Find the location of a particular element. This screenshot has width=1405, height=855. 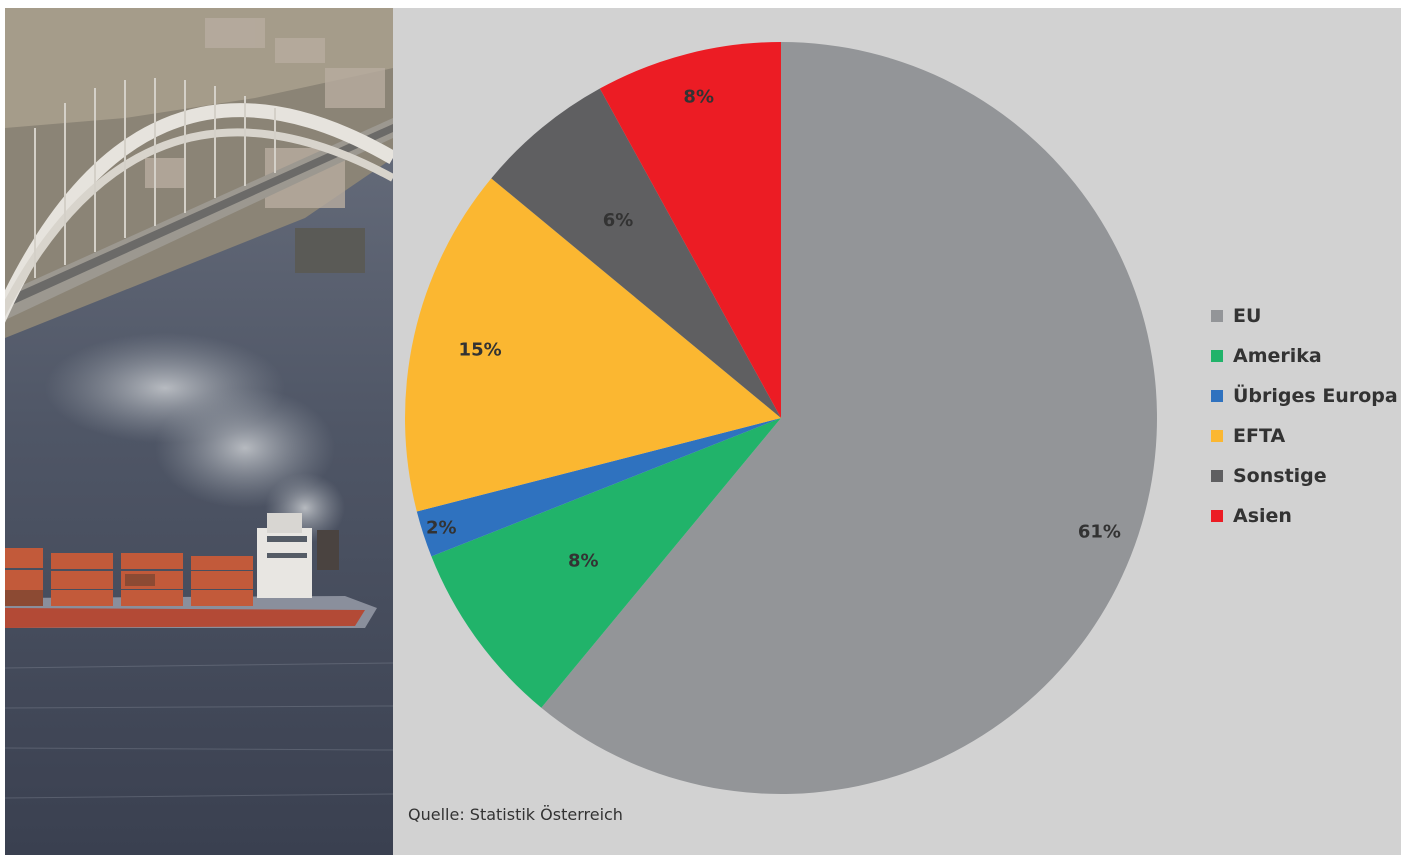

slice-label: 15% is located at coordinates (480, 350).